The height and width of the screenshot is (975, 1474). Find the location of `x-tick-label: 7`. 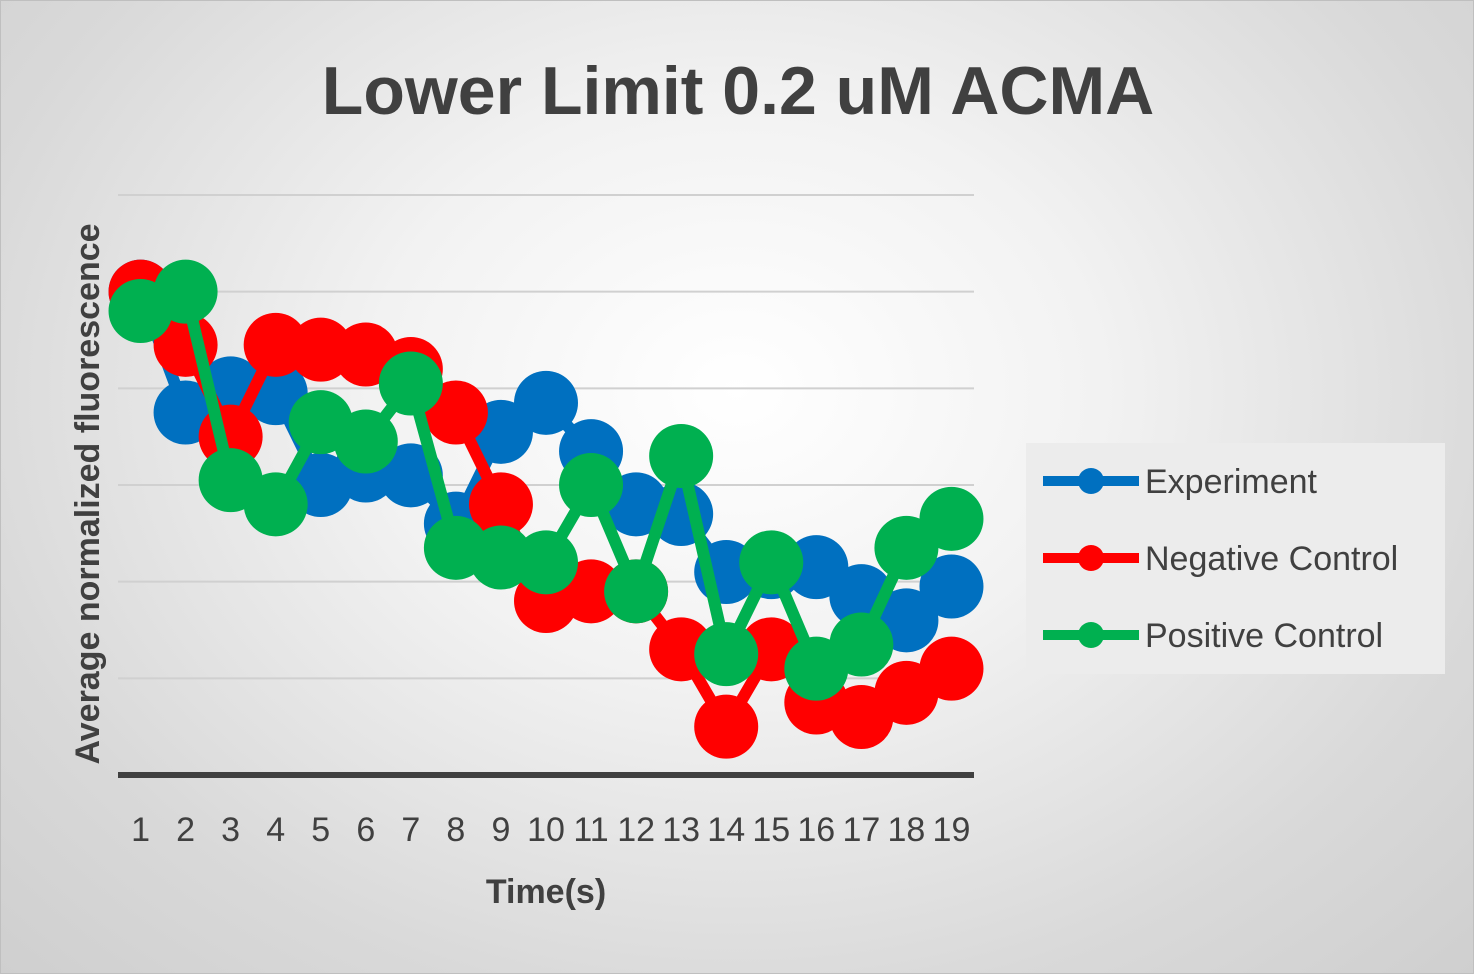

x-tick-label: 7 is located at coordinates (410, 830).